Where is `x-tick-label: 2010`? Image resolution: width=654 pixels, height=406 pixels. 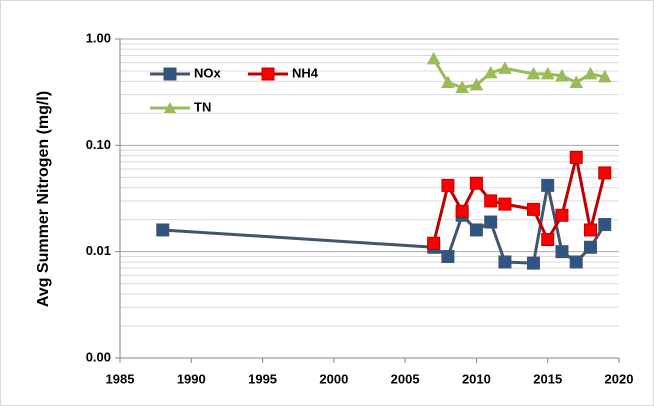 x-tick-label: 2010 is located at coordinates (476, 378).